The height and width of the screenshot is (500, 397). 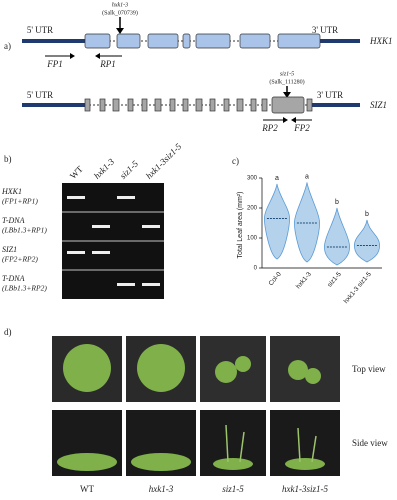 What do you see at coordinates (286, 81) in the screenshot?
I see `line-label: (Salk_111280)` at bounding box center [286, 81].